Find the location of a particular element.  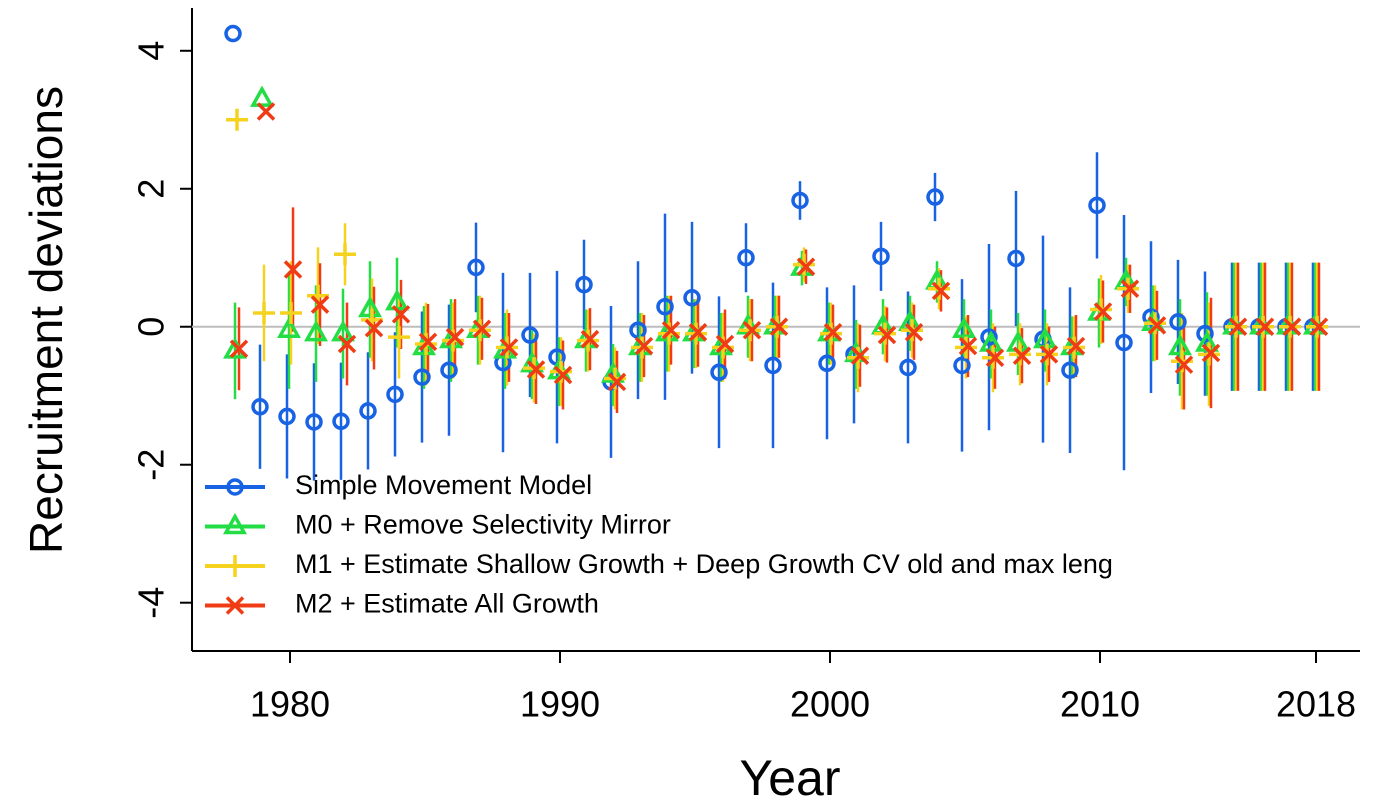

y-tick-label: -4 is located at coordinates (151, 603).